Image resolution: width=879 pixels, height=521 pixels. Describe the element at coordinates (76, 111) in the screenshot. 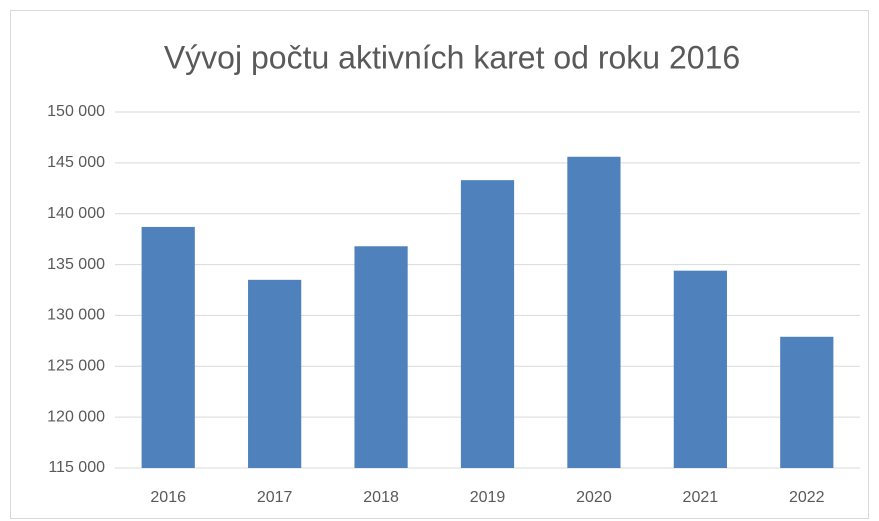

I see `y-tick-label: 150 000` at that location.